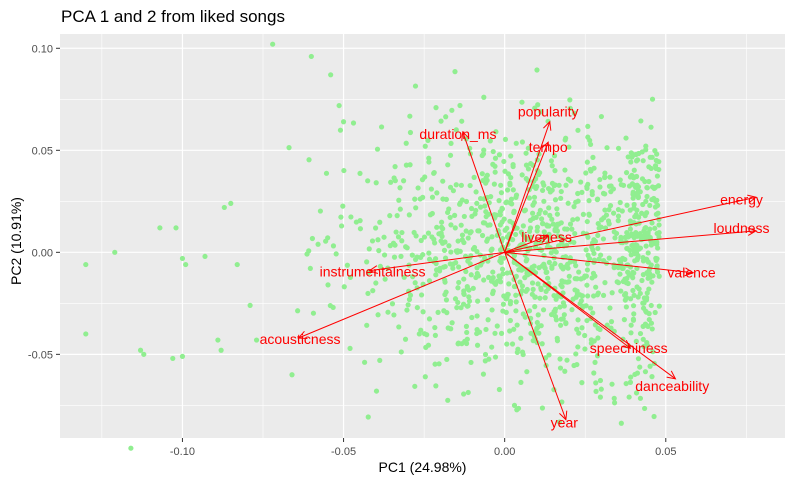 This screenshot has height=483, width=795. Describe the element at coordinates (182, 452) in the screenshot. I see `x-tick-label: -0.10` at that location.